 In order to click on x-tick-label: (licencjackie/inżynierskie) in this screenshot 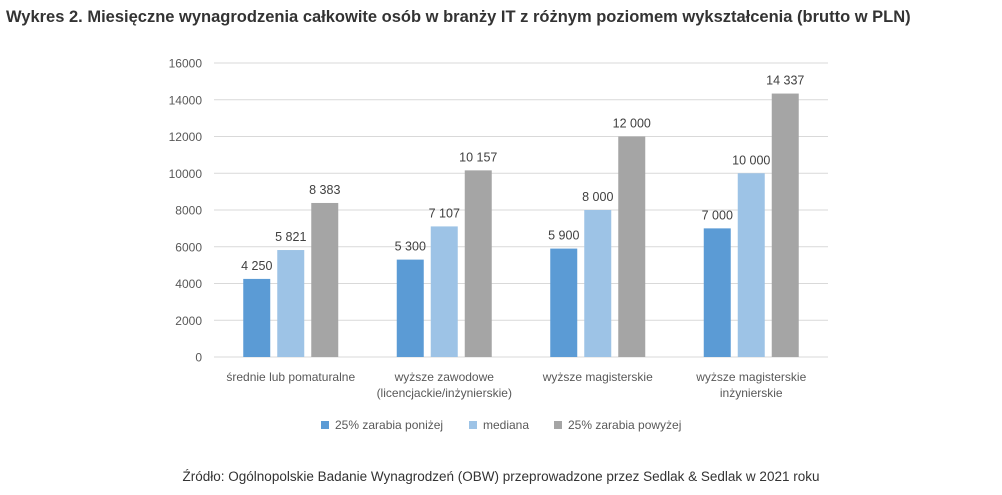, I will do `click(444, 393)`.